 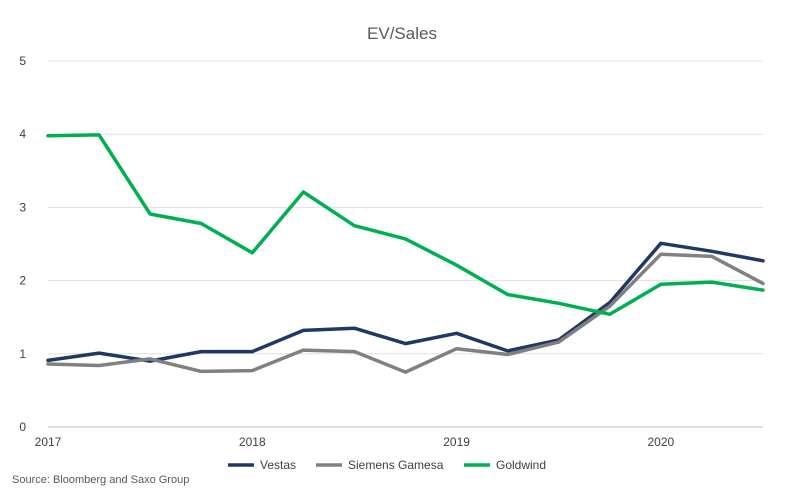 I want to click on legend-item: Goldwind, so click(x=505, y=465).